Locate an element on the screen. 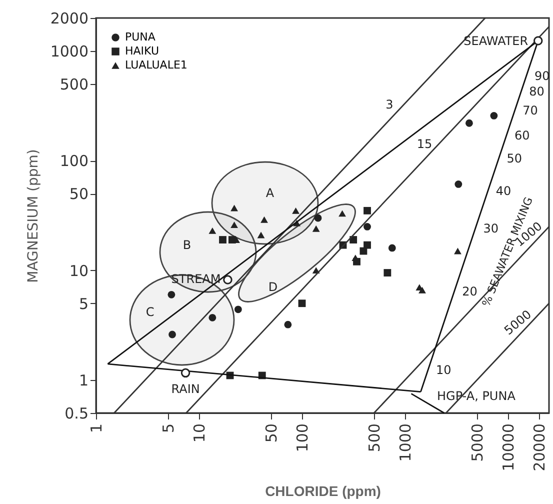  y-tick-label: 50 is located at coordinates (78, 194).